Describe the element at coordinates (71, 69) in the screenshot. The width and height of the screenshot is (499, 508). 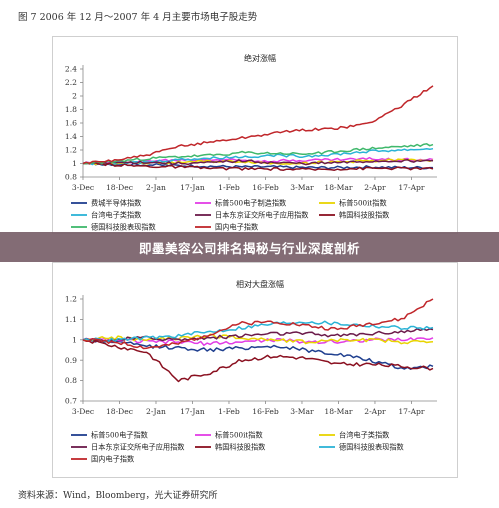
I see `y-tick-label: 2.4` at that location.